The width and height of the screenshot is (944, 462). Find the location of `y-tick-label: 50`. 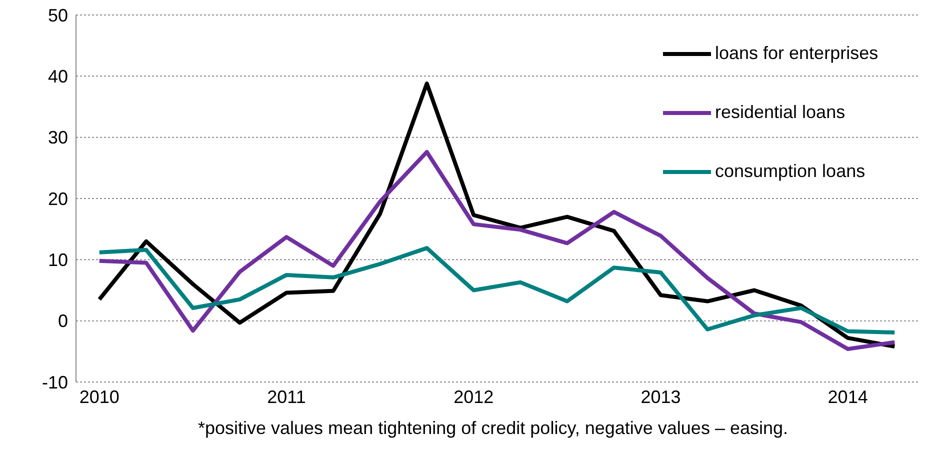

y-tick-label: 50 is located at coordinates (58, 15).